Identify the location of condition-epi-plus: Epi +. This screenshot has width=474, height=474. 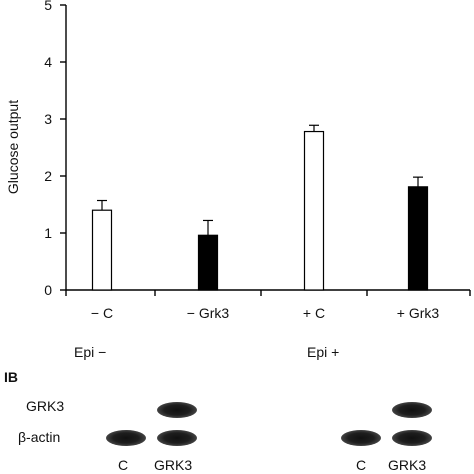
(323, 352).